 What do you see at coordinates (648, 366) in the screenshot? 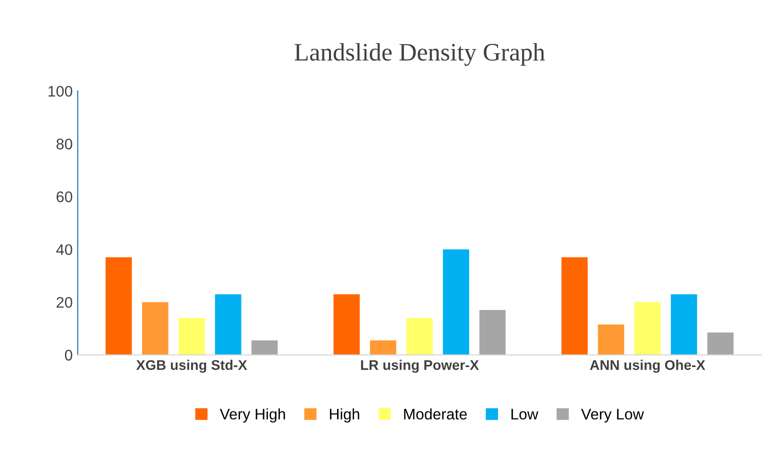
I see `x-tick-label: ANN using Ohe-X` at bounding box center [648, 366].